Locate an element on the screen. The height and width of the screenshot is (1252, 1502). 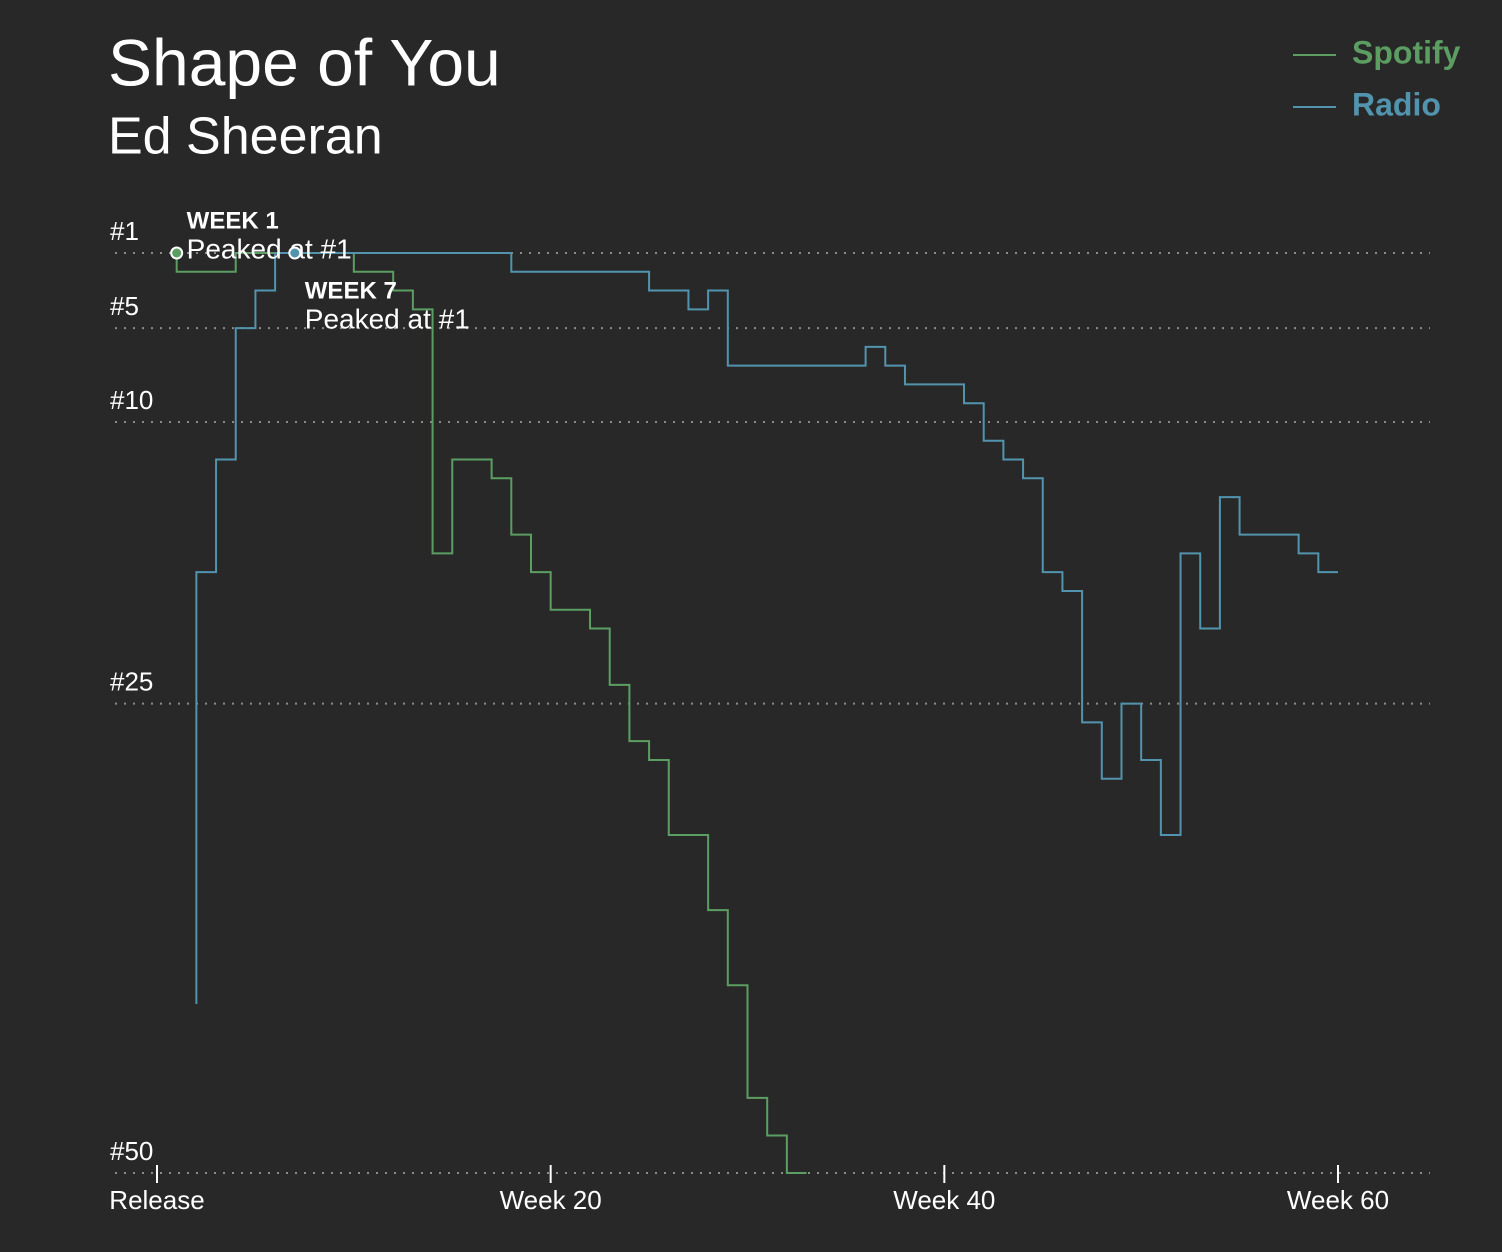
y-tick-label: #10 is located at coordinates (131, 400).